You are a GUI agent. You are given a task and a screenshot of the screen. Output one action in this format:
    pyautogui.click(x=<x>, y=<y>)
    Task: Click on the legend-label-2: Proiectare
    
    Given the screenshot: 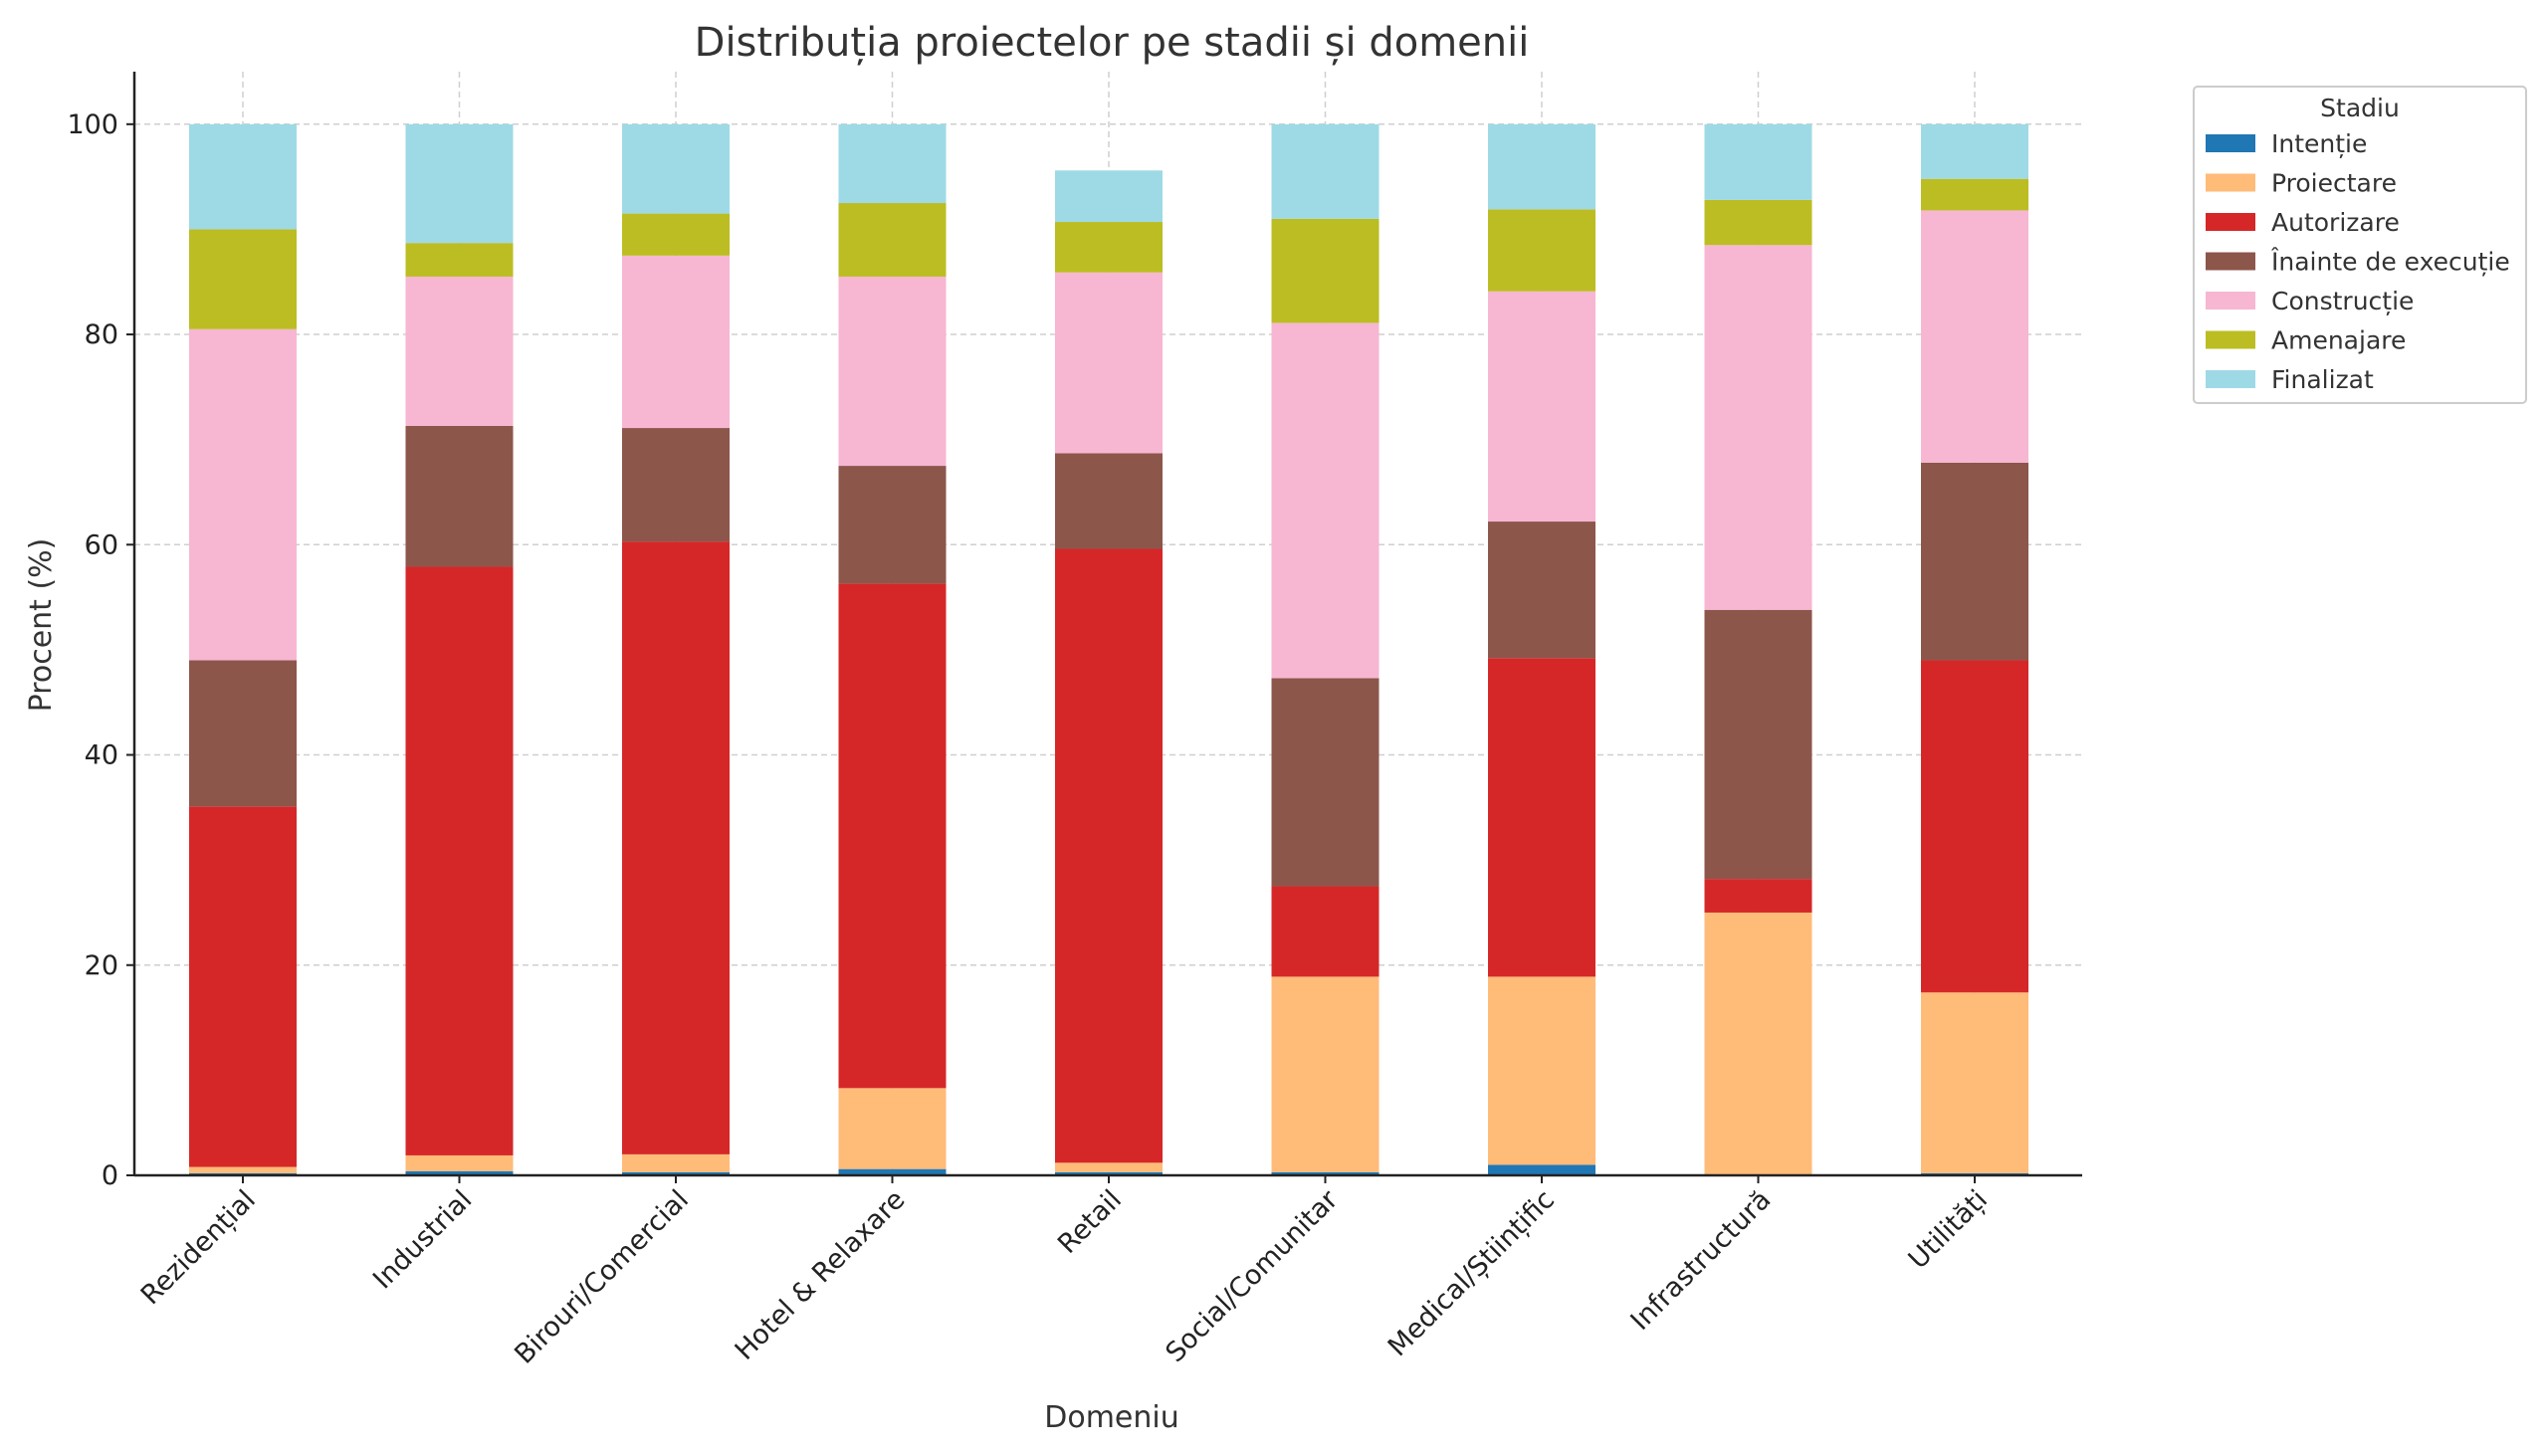 What is the action you would take?
    pyautogui.click(x=2334, y=183)
    